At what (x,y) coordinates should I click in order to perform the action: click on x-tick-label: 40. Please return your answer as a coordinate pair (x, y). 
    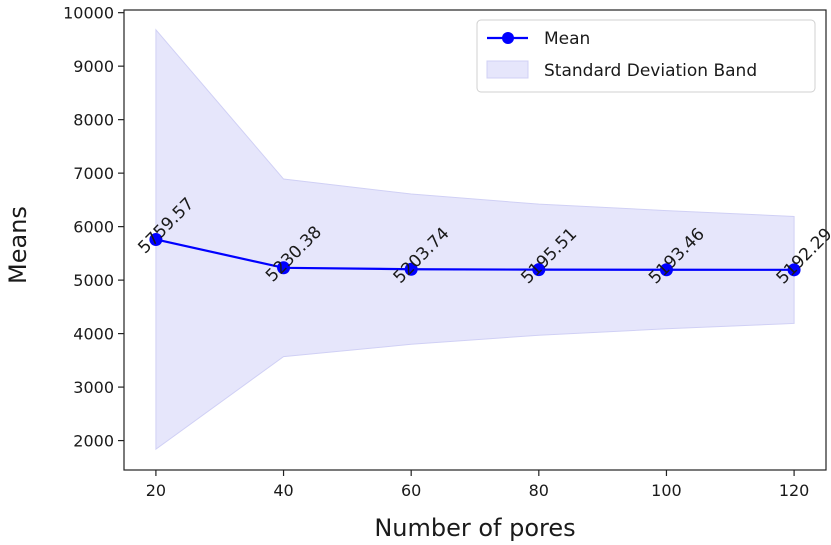
    Looking at the image, I should click on (283, 490).